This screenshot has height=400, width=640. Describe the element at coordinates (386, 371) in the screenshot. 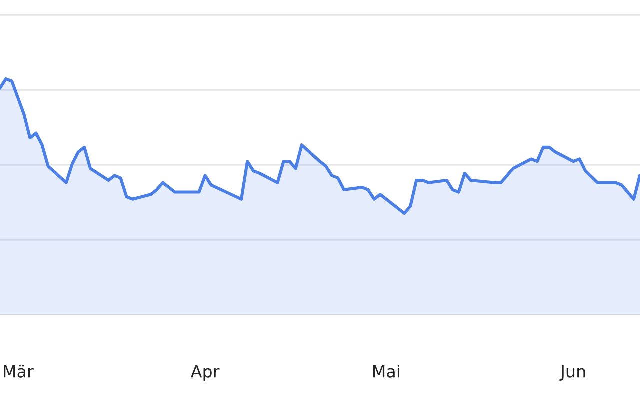

I see `x-tick-label: Mai` at that location.